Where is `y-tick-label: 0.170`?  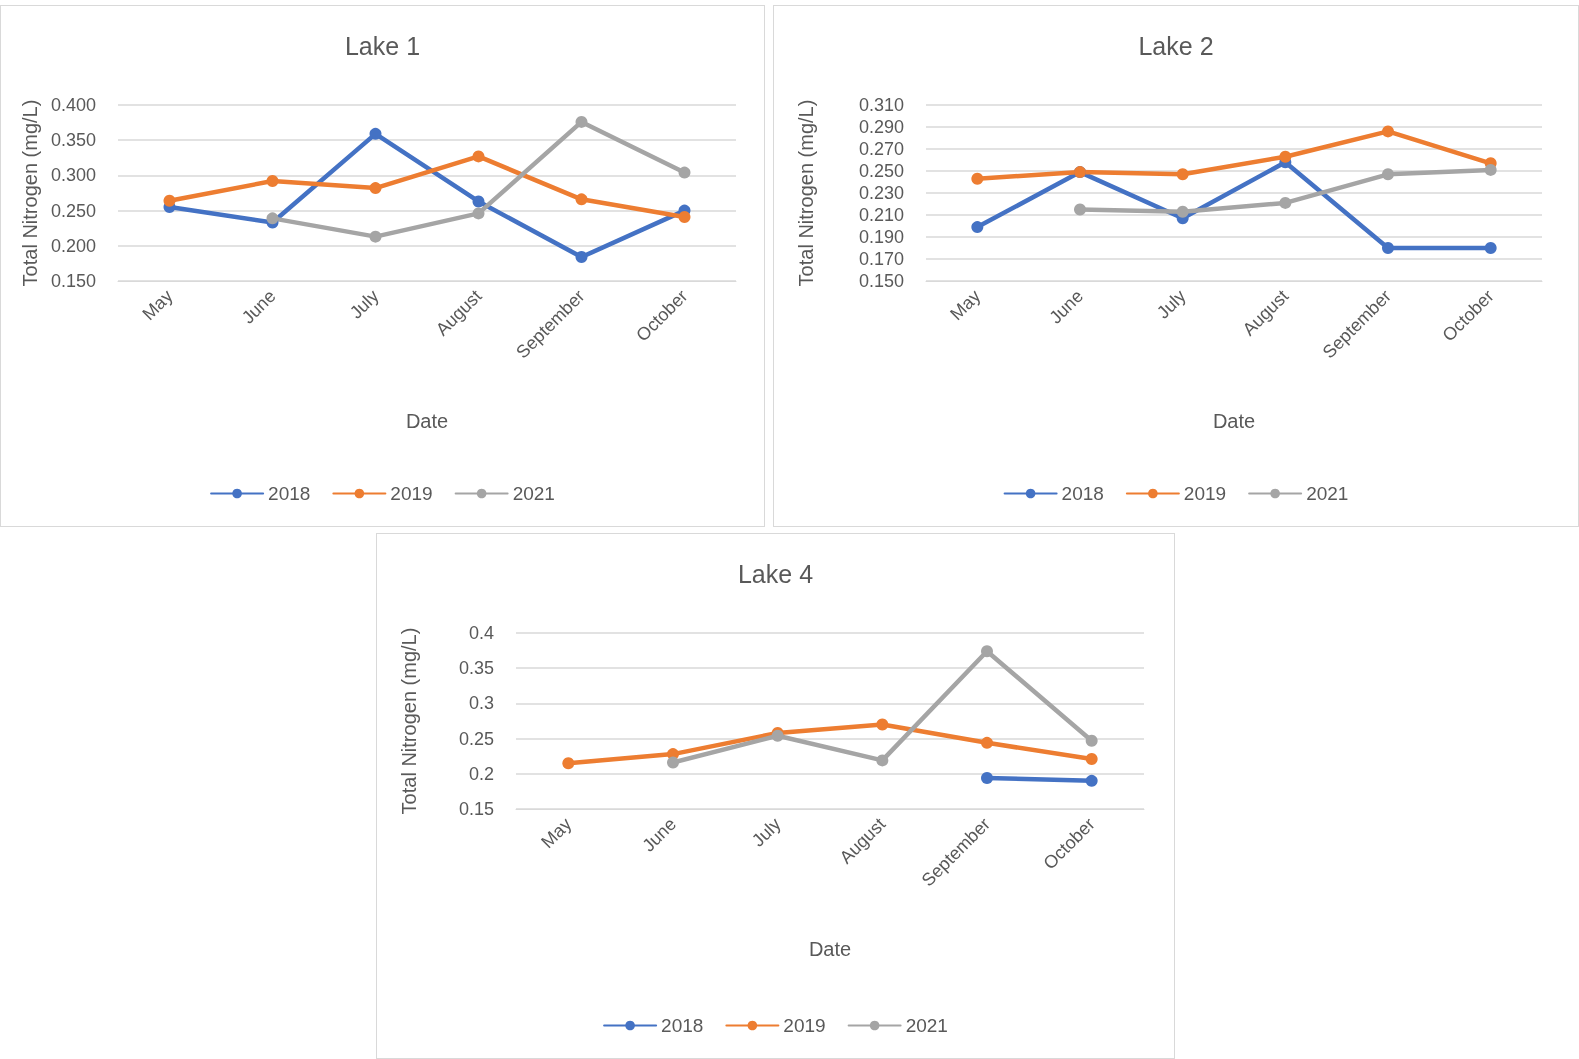
y-tick-label: 0.170 is located at coordinates (881, 259).